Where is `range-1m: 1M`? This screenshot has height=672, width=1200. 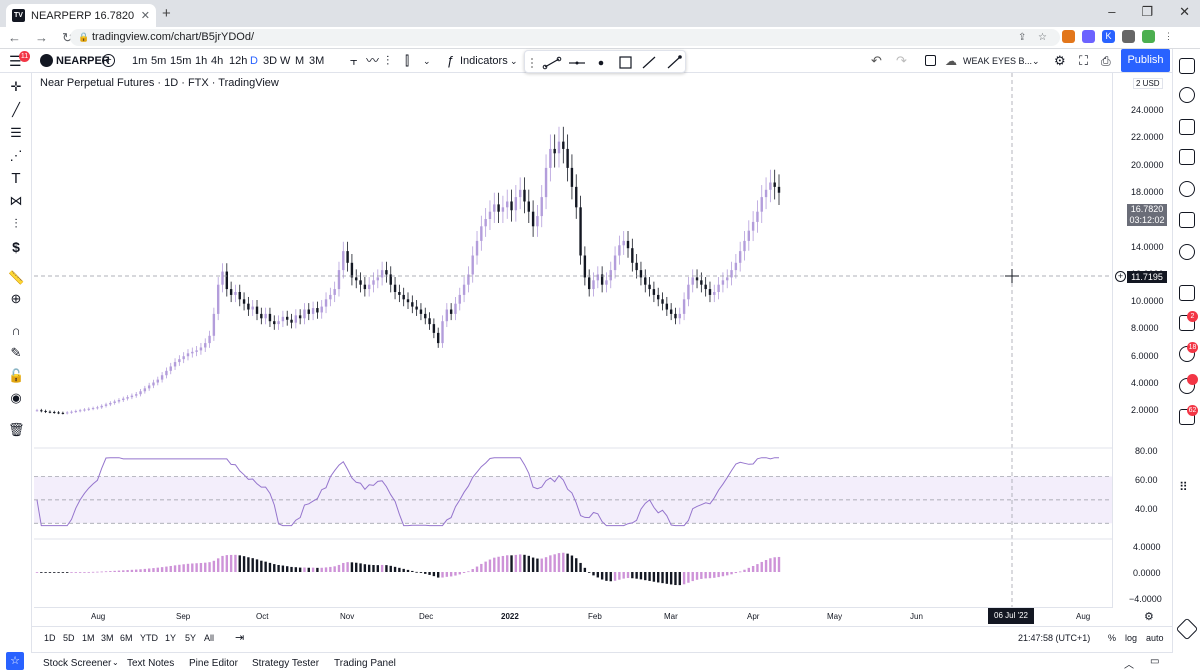 range-1m: 1M is located at coordinates (88, 638).